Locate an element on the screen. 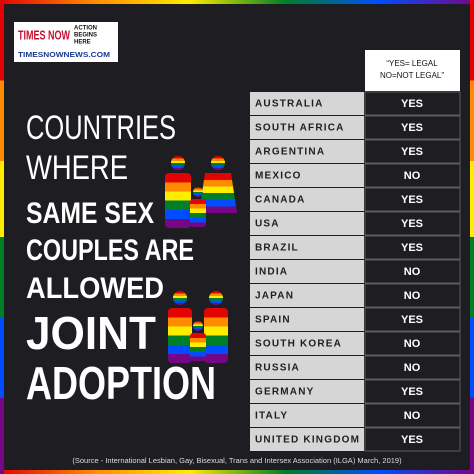  country: AUSTRALIA is located at coordinates (289, 104).